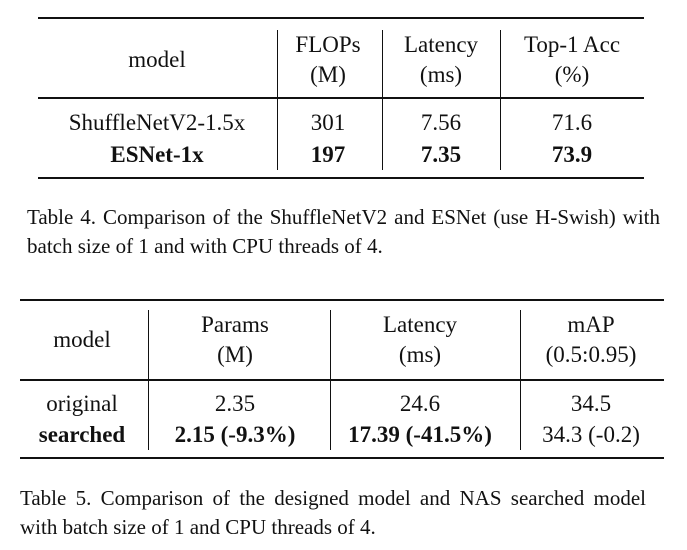 The height and width of the screenshot is (550, 687). What do you see at coordinates (328, 44) in the screenshot?
I see `header-cell: FLOPs` at bounding box center [328, 44].